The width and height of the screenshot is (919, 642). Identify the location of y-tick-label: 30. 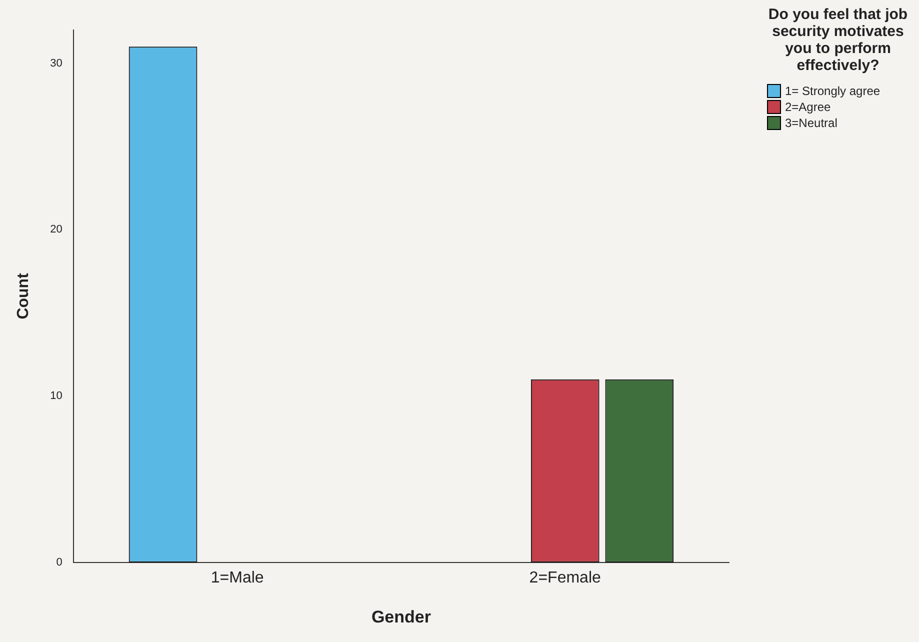
(56, 63).